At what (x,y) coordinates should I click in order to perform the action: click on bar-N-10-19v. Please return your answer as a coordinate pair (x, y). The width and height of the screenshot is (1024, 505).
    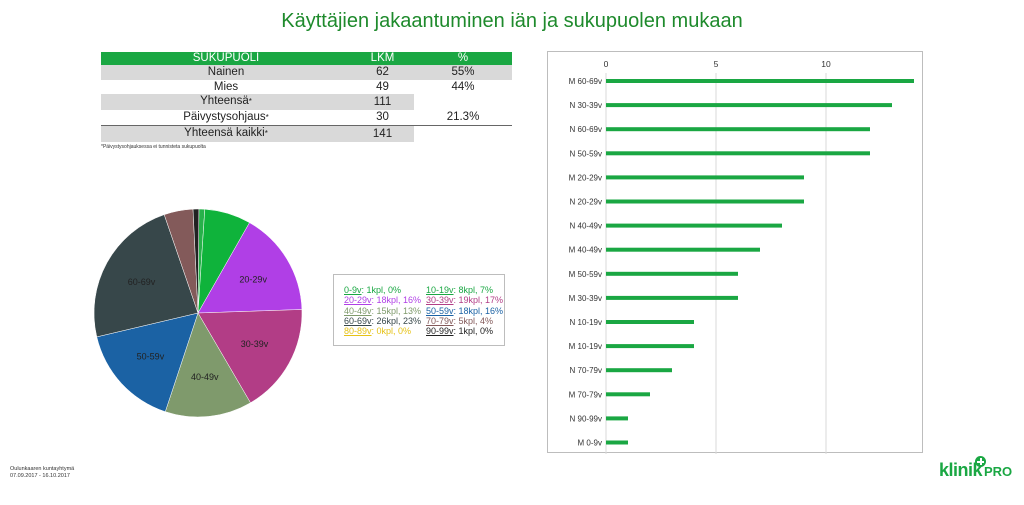
    Looking at the image, I should click on (650, 322).